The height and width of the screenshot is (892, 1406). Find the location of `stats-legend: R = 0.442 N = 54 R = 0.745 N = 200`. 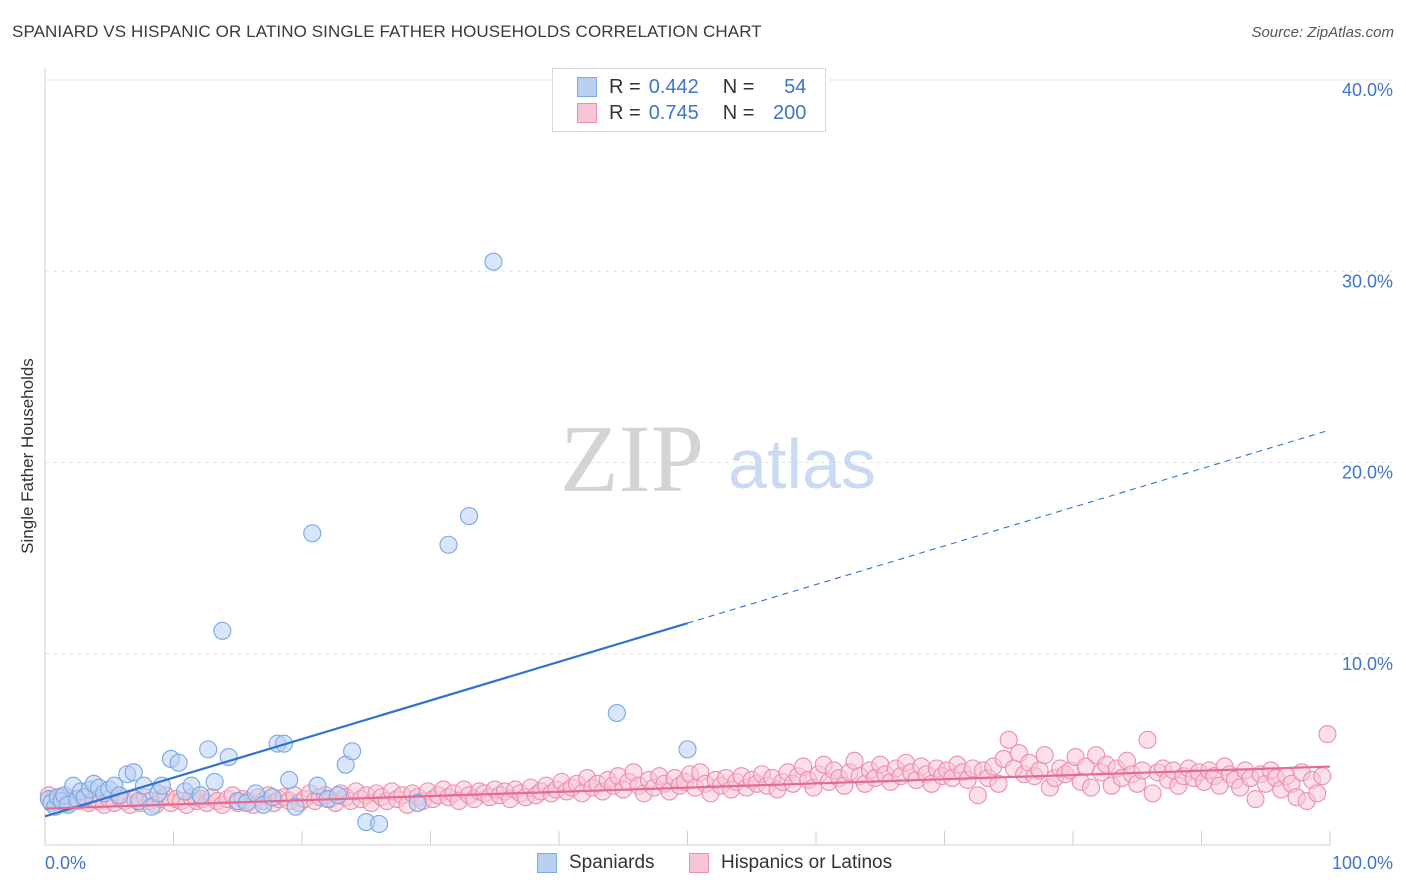

stats-legend: R = 0.442 N = 54 R = 0.745 N = 200 is located at coordinates (689, 100).